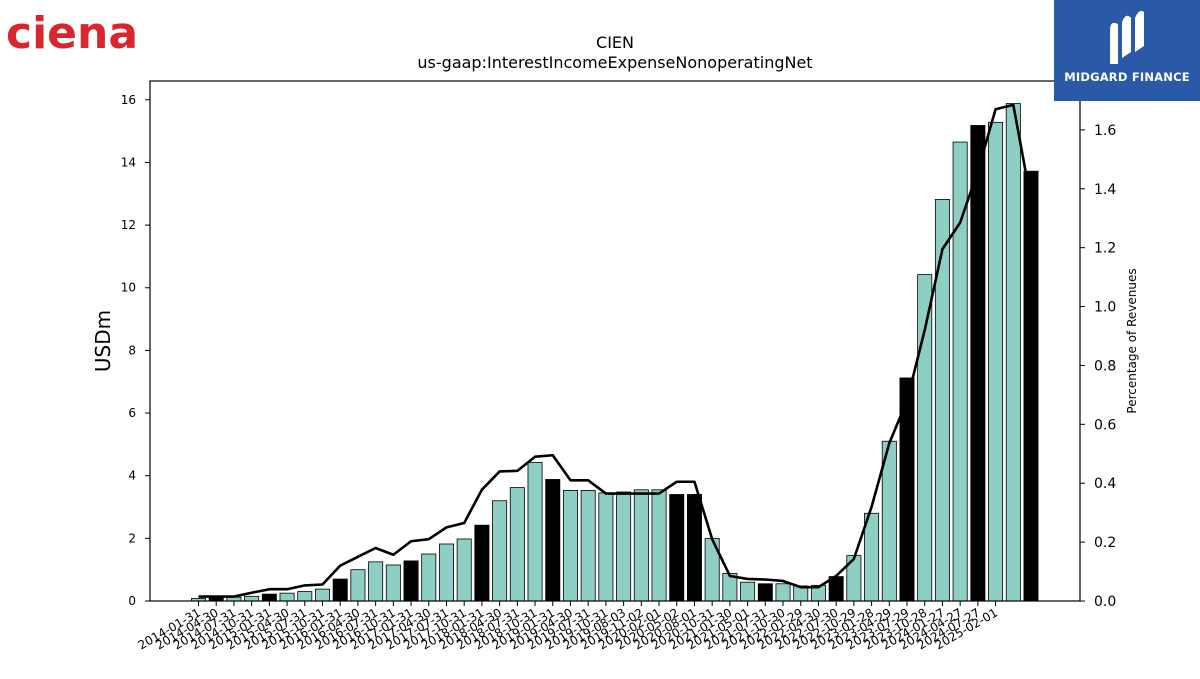 The image size is (1200, 679). I want to click on y2-axis-label: Percentage of Revenues, so click(1132, 340).